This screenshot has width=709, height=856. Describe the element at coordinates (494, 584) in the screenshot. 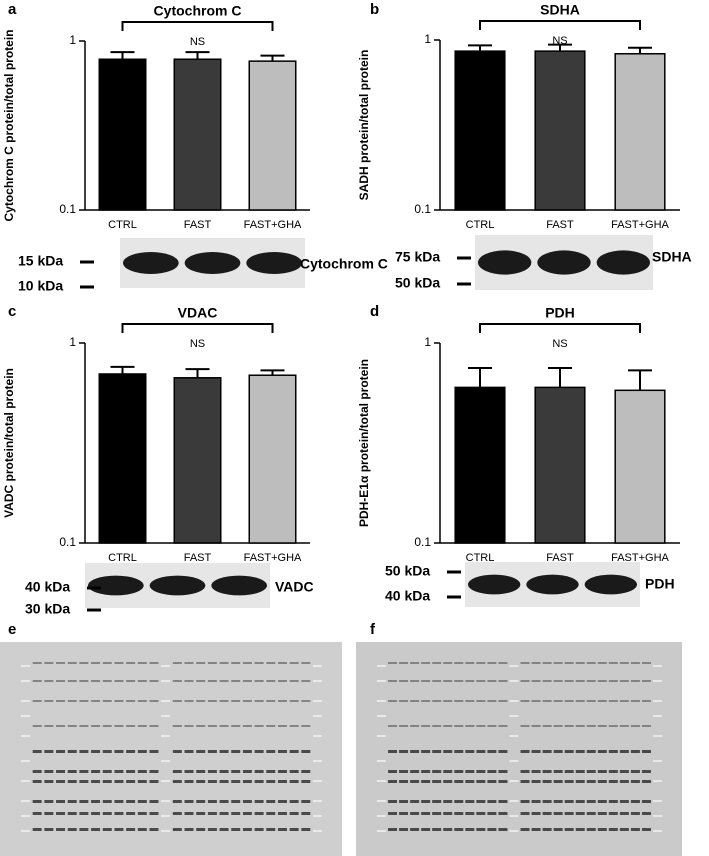

I see `blot-band` at that location.